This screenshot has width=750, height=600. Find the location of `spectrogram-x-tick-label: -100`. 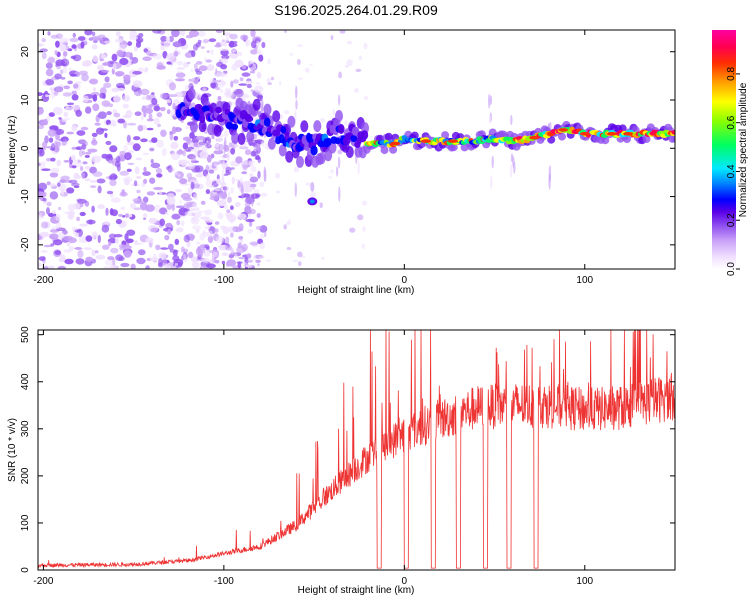

spectrogram-x-tick-label: -100 is located at coordinates (224, 280).